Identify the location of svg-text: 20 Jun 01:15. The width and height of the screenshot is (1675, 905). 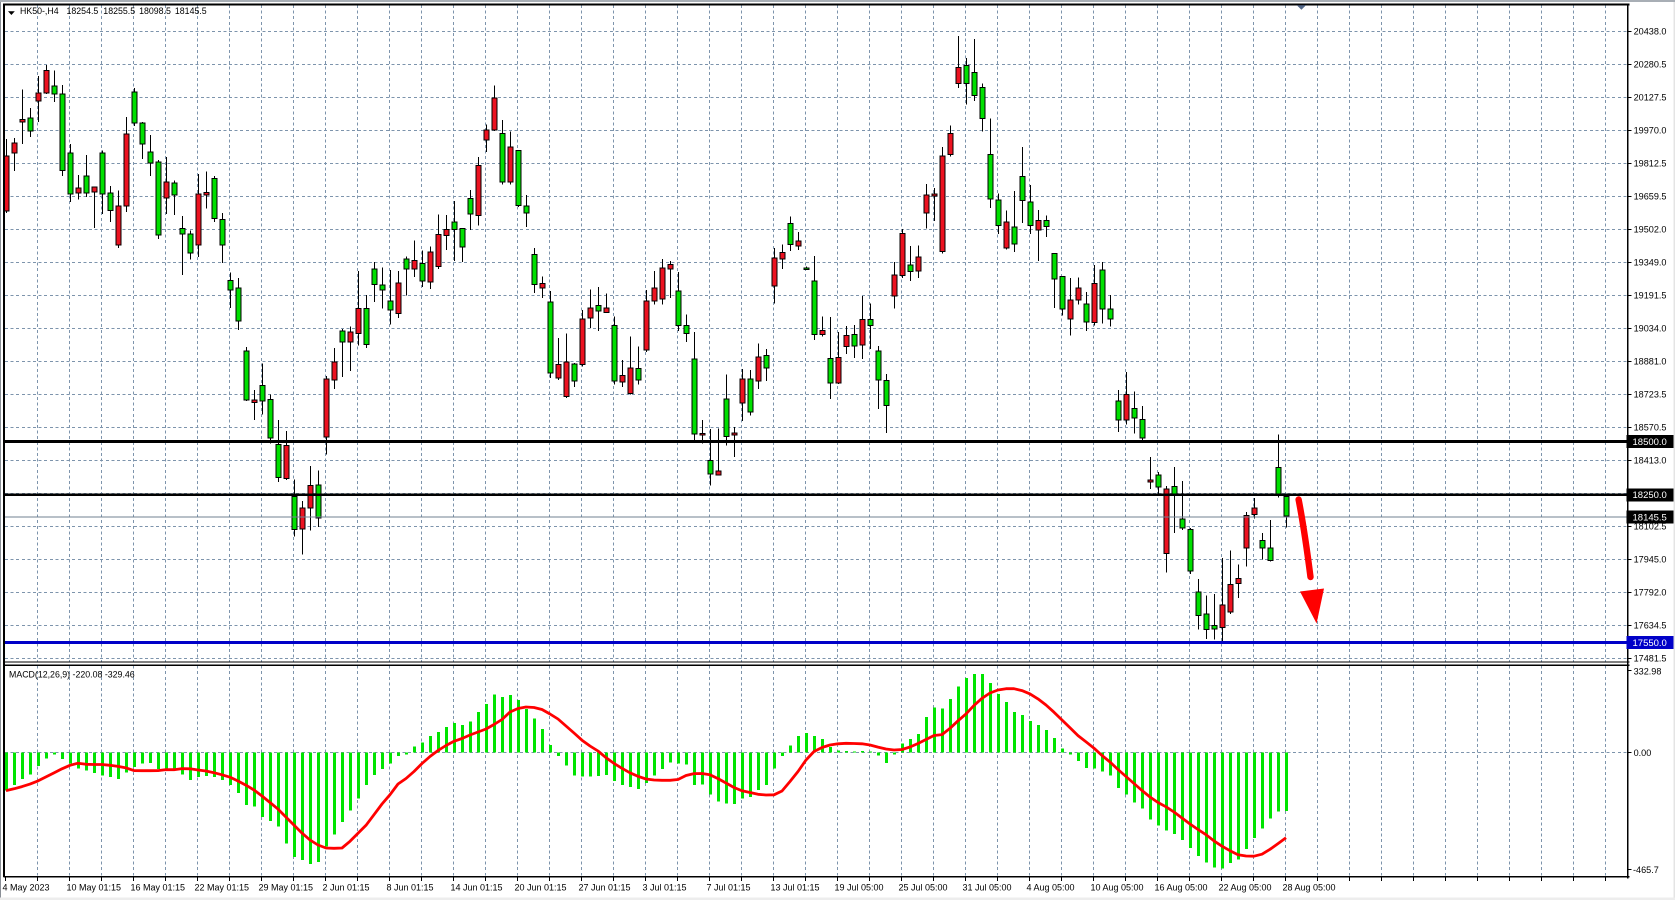
(541, 887).